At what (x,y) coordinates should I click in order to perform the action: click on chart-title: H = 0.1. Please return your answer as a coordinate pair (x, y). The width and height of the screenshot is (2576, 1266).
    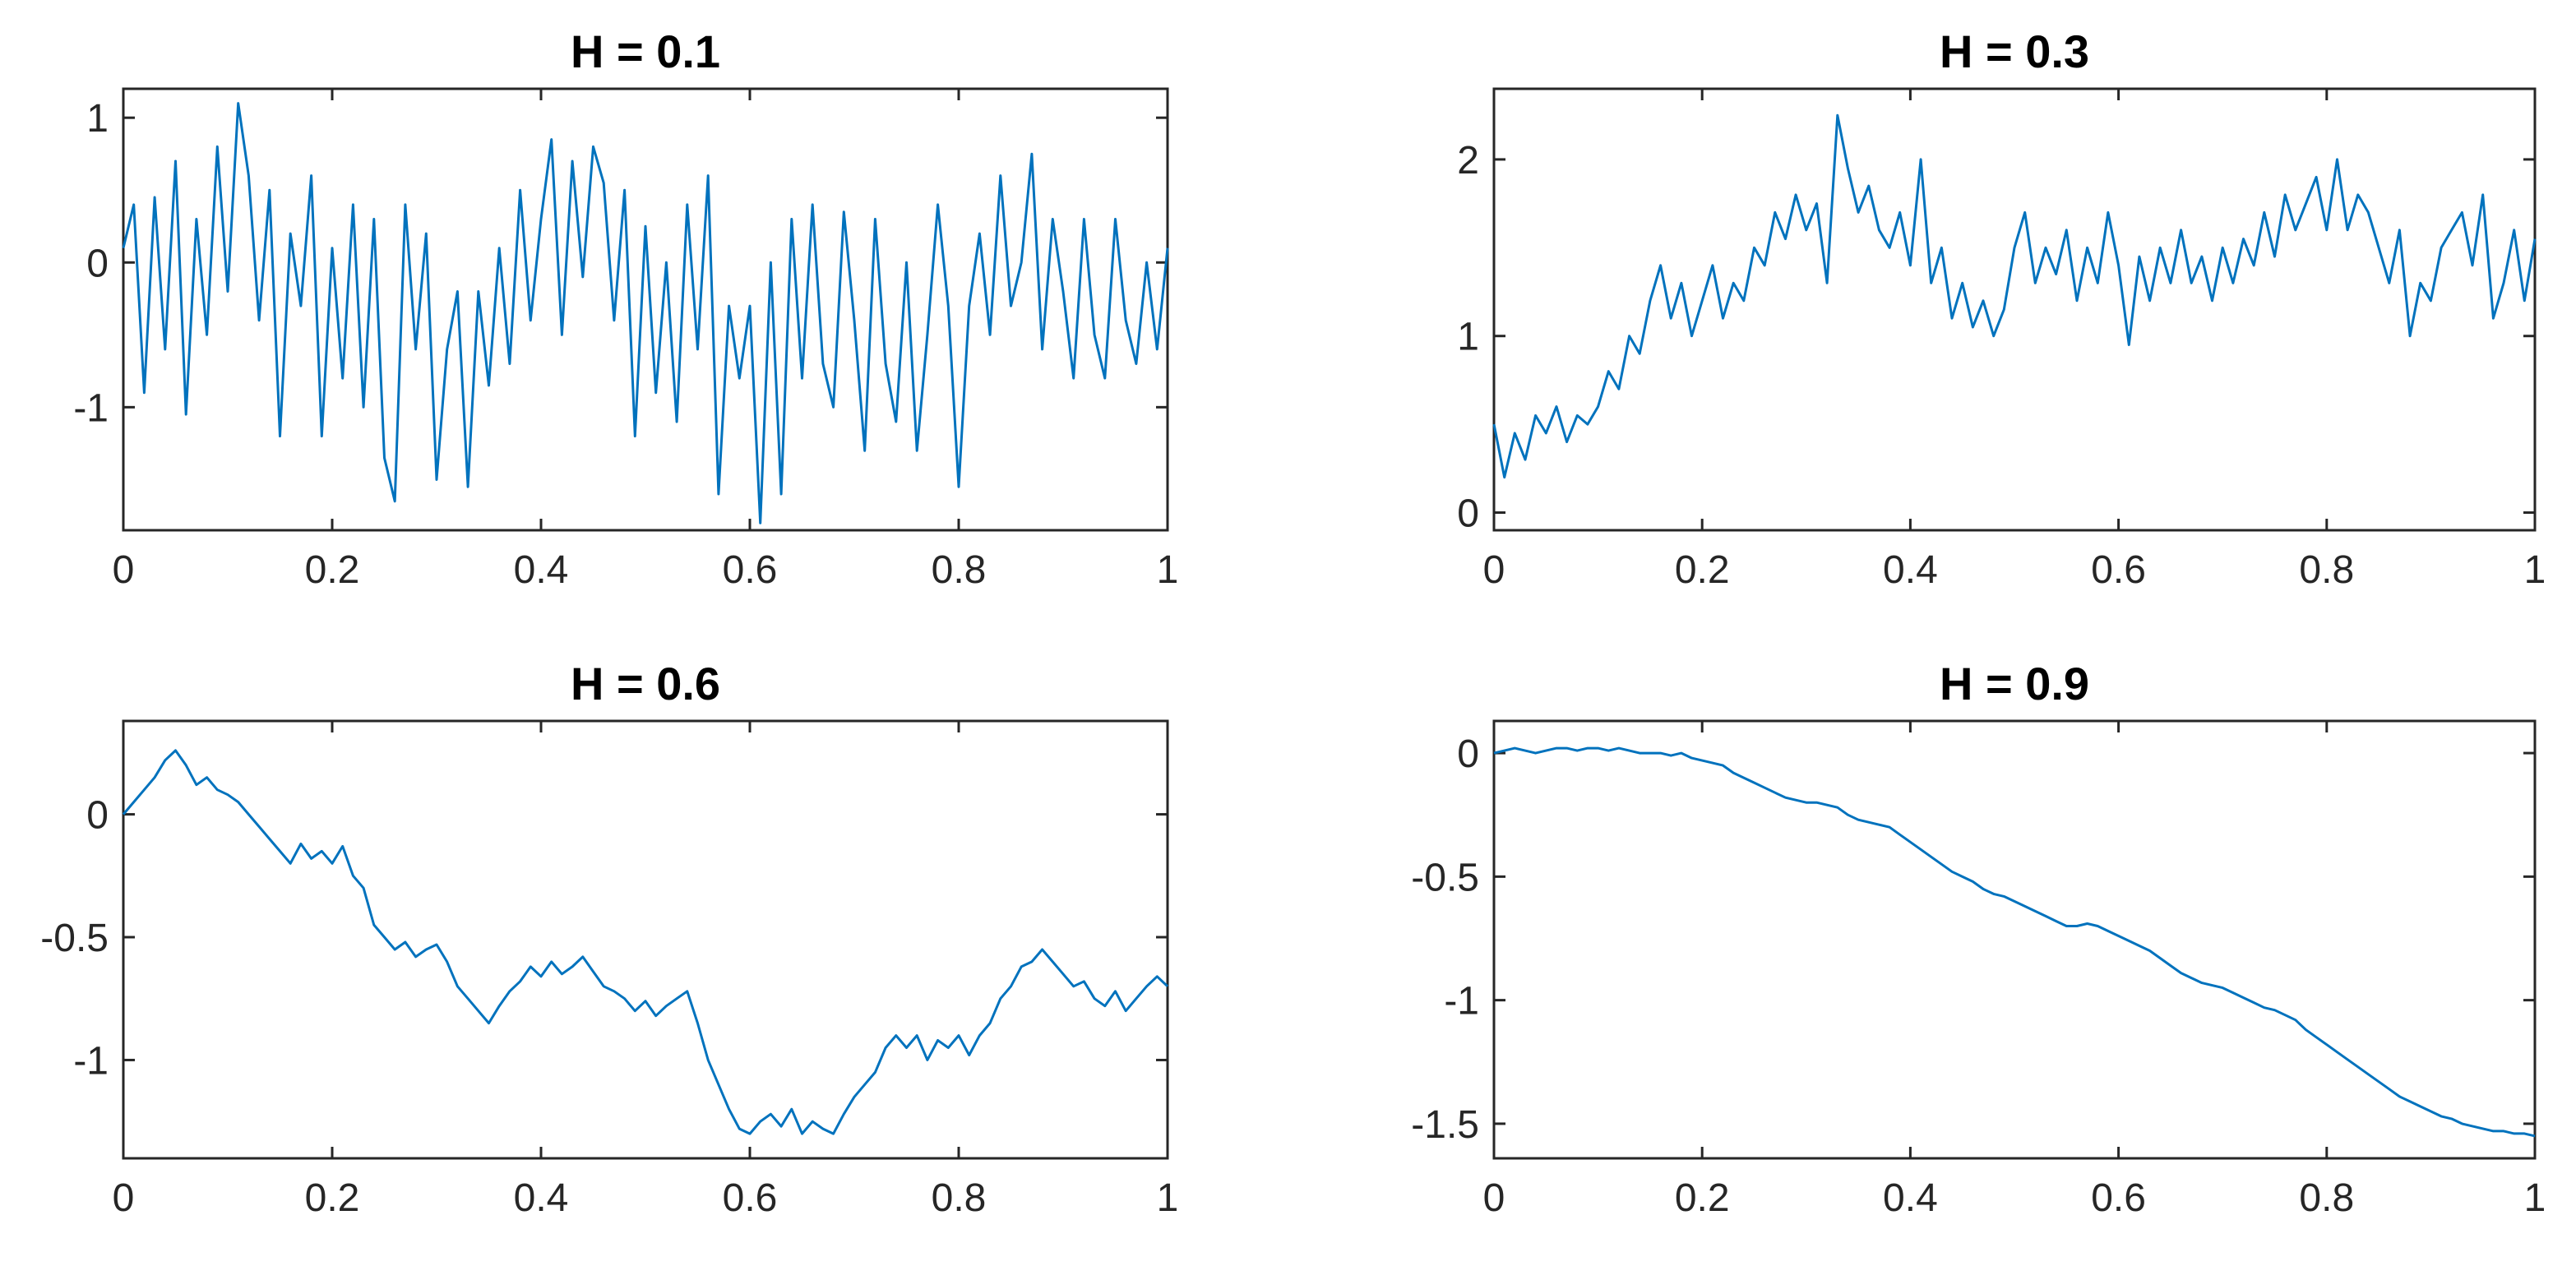
    Looking at the image, I should click on (645, 51).